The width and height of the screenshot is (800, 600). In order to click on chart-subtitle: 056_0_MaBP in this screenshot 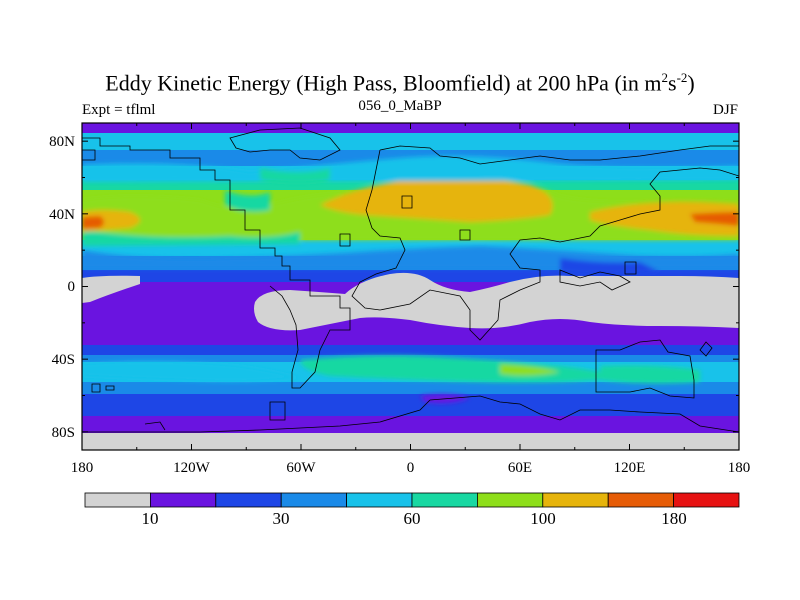, I will do `click(400, 106)`.